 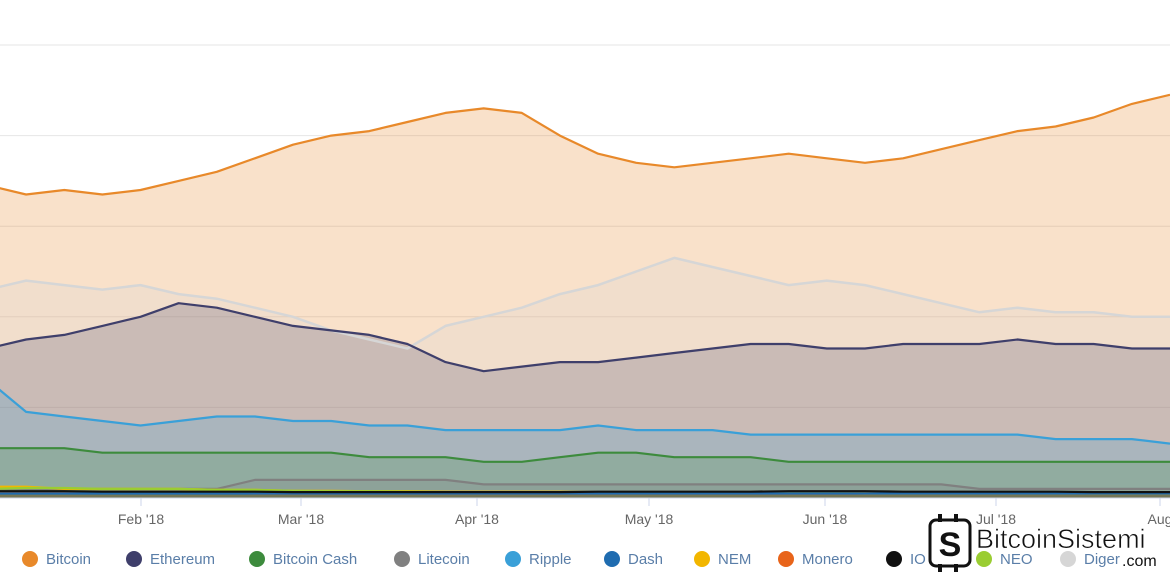 What do you see at coordinates (69, 559) in the screenshot?
I see `legend-label-bitcoin: Bitcoin` at bounding box center [69, 559].